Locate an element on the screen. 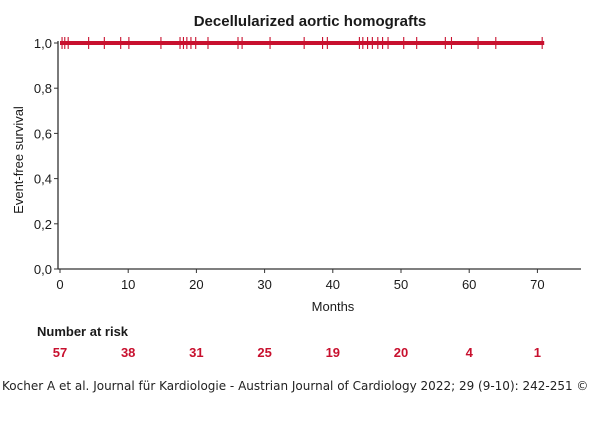  risk-table-title: Number at risk is located at coordinates (83, 331).